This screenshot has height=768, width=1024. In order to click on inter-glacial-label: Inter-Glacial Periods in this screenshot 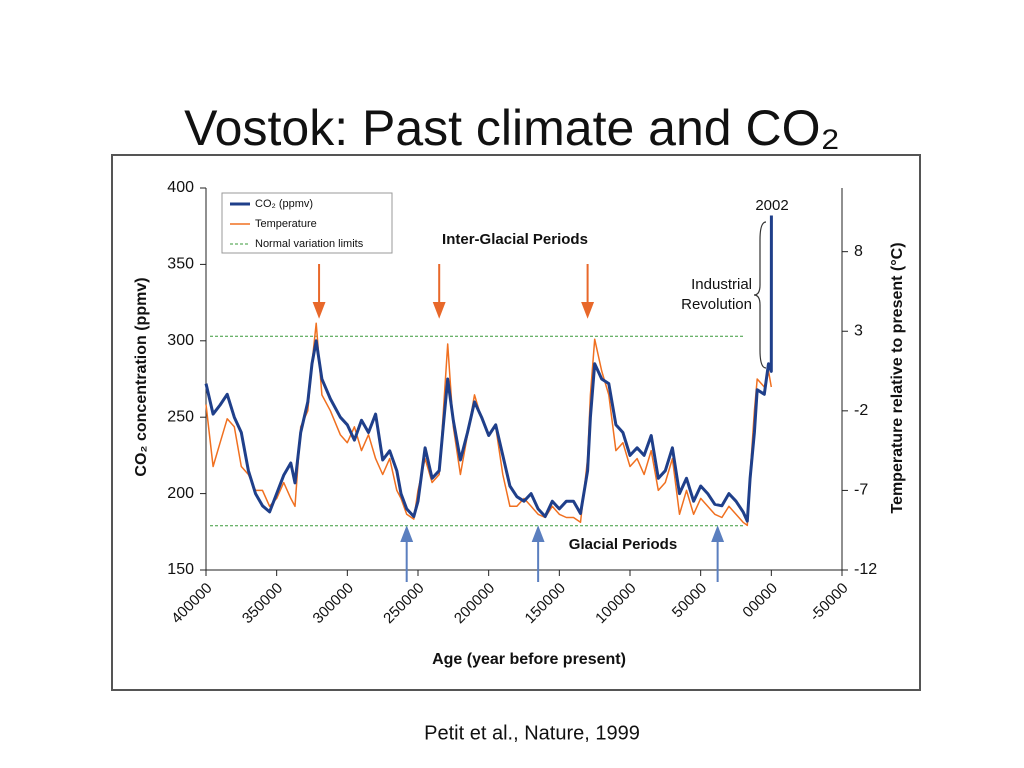, I will do `click(515, 239)`.